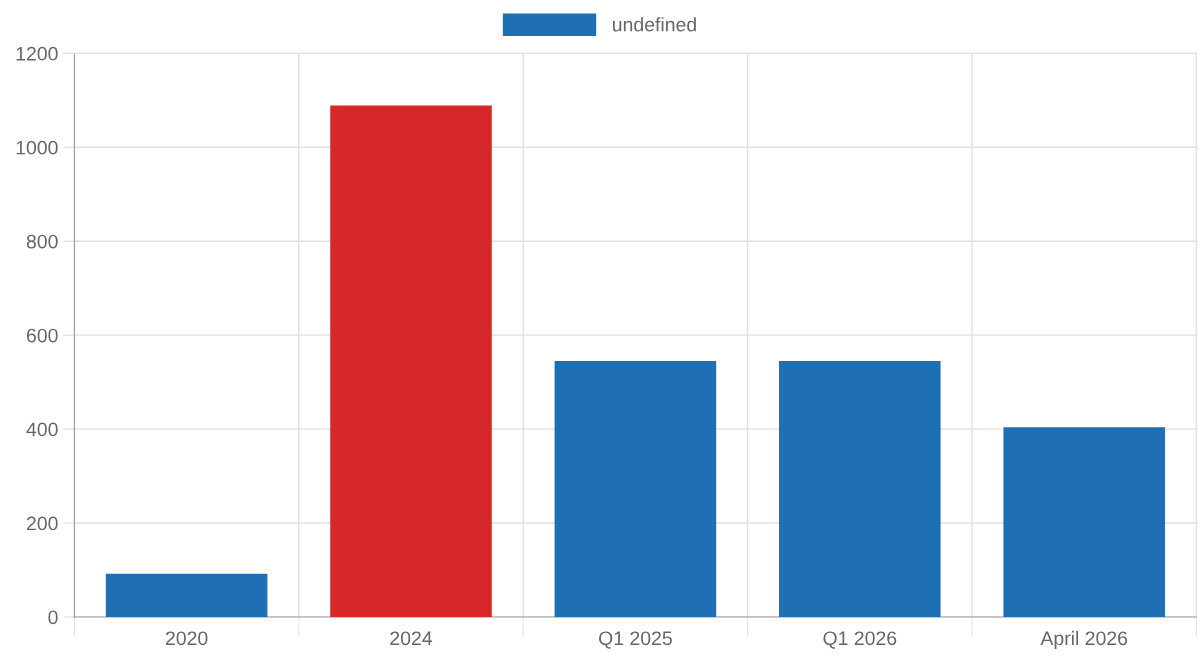  What do you see at coordinates (860, 640) in the screenshot?
I see `x-tick-label: Q1 2026` at bounding box center [860, 640].